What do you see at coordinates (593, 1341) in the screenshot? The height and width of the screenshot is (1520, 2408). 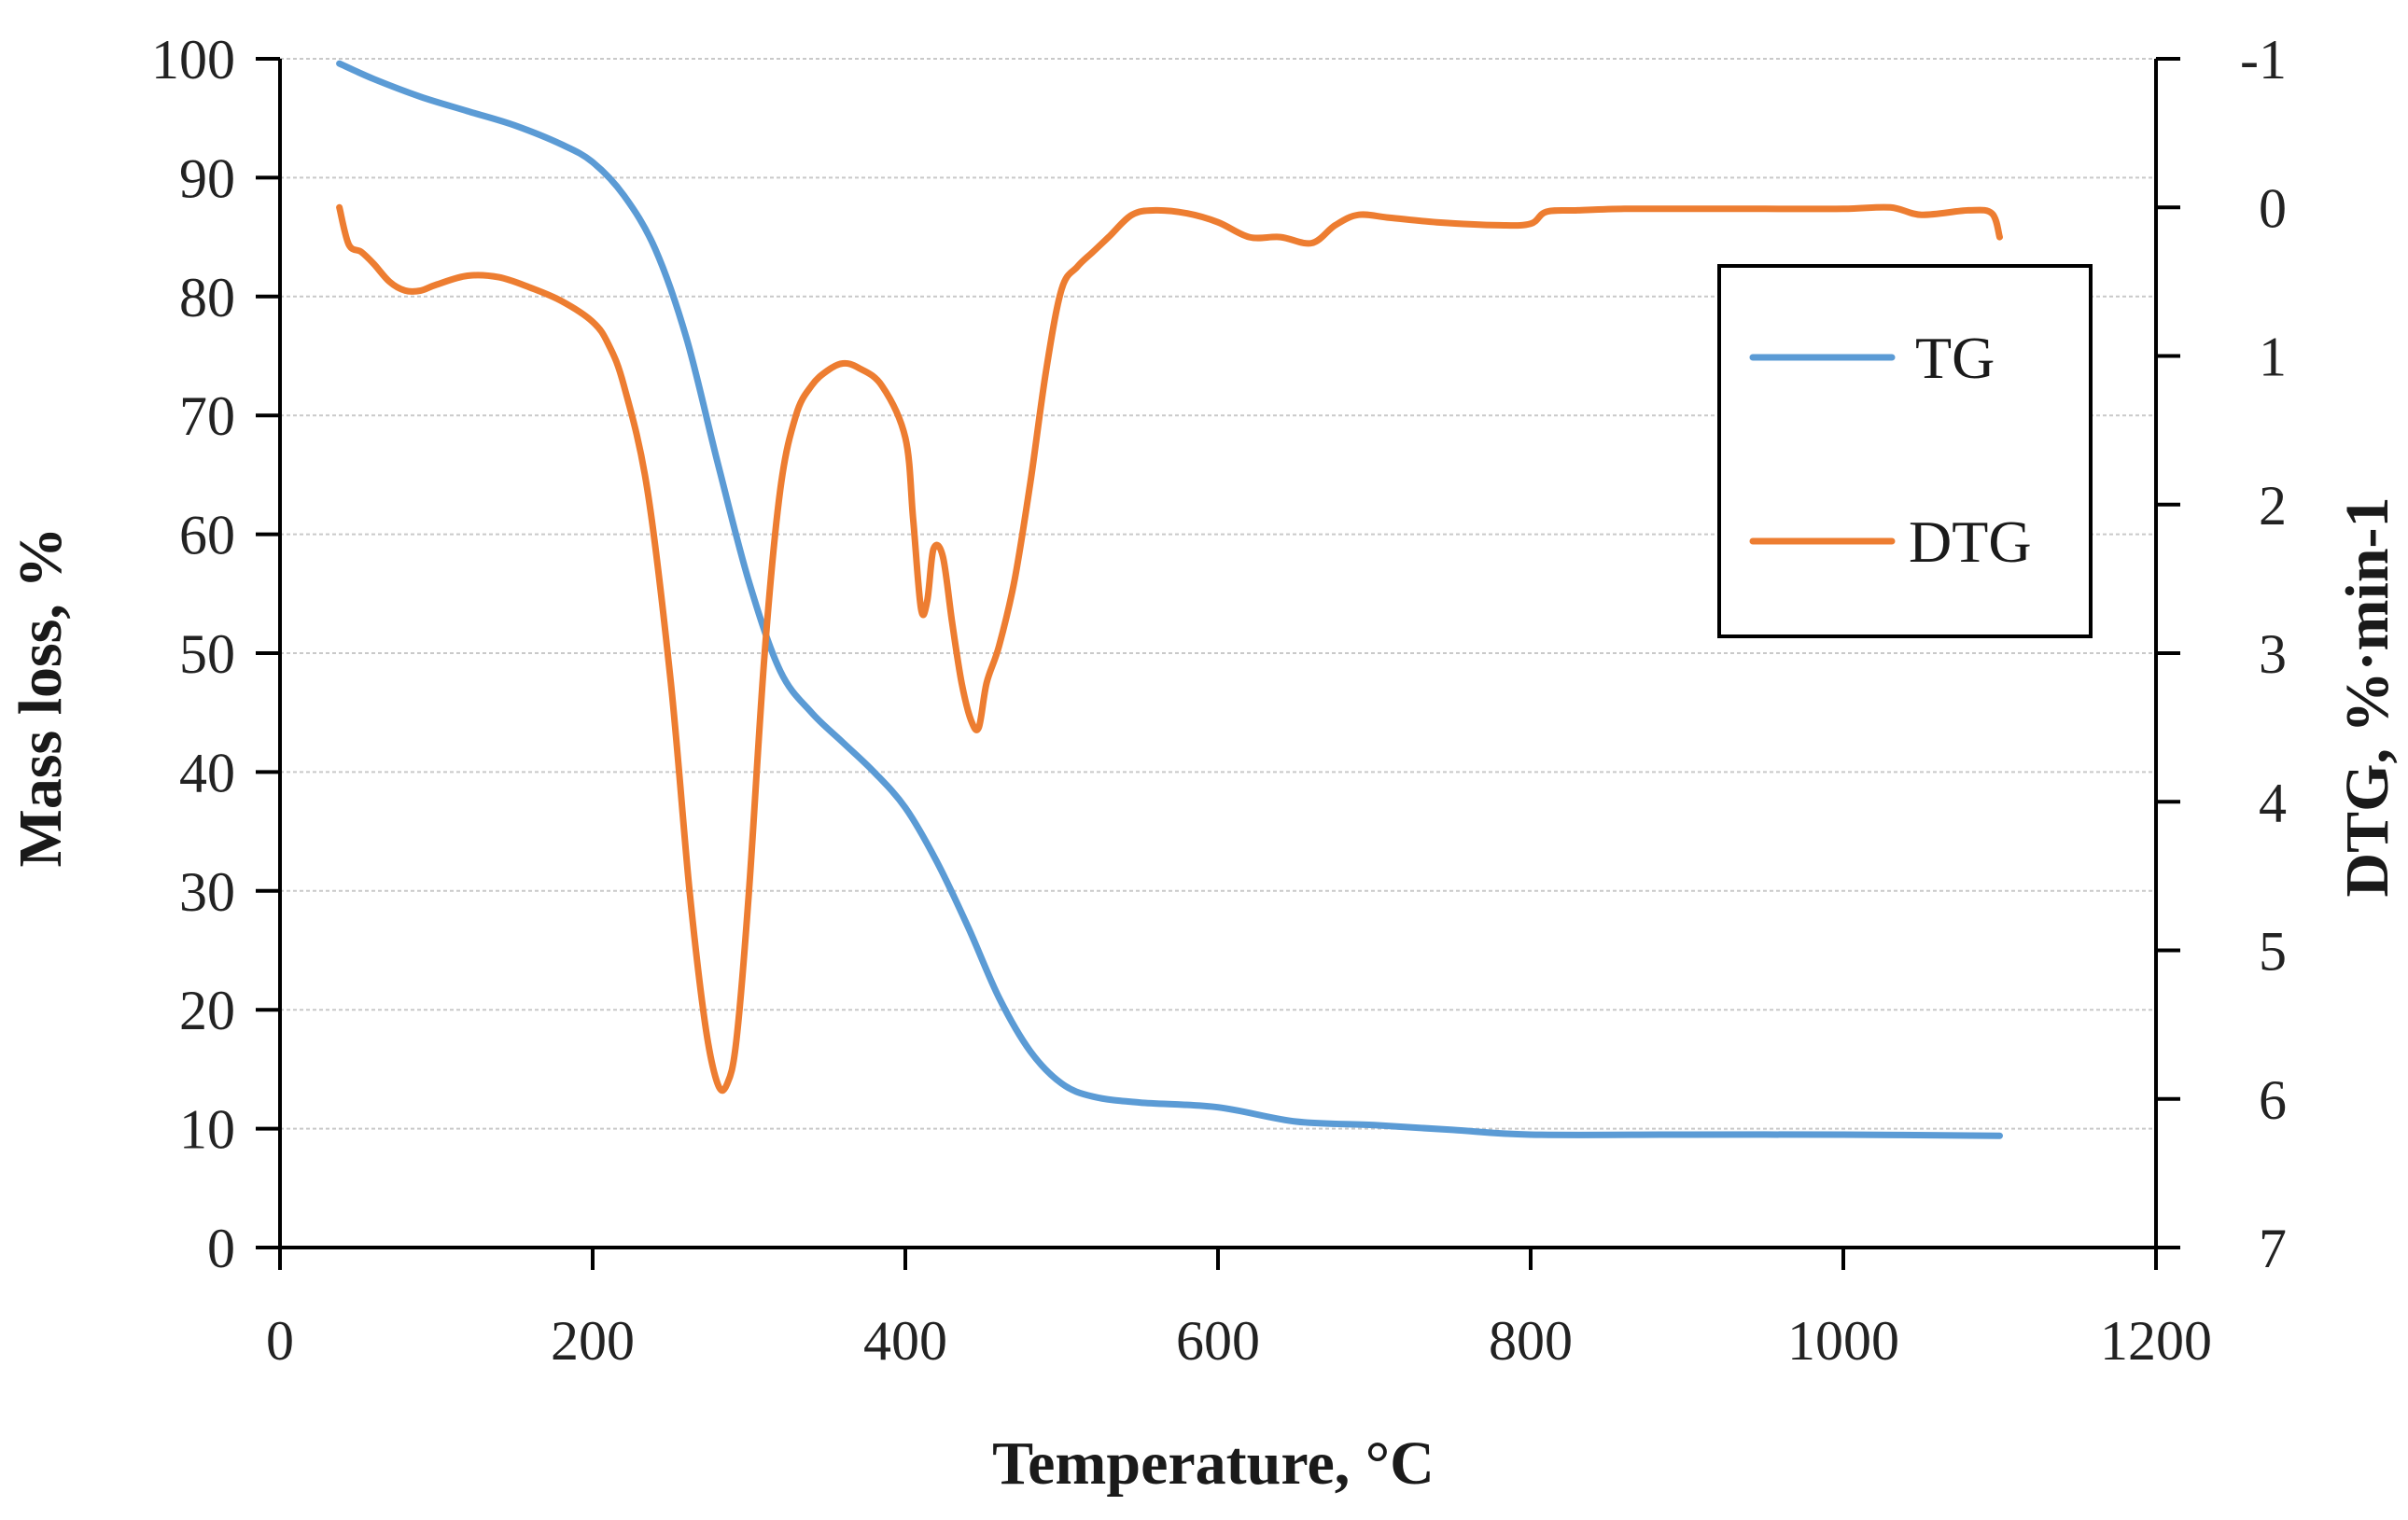 I see `x-tick-label-1: 200` at bounding box center [593, 1341].